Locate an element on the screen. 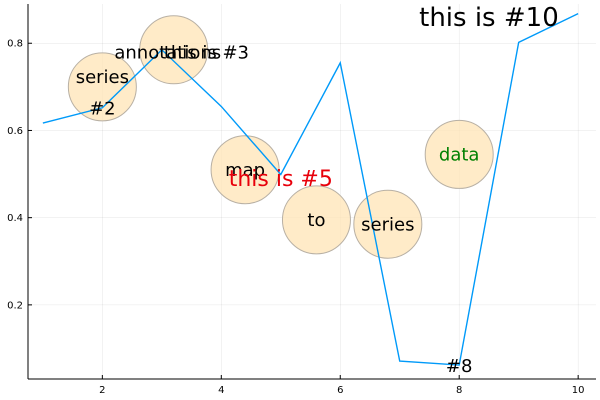 This screenshot has width=600, height=400. x-tick-label: 4 is located at coordinates (221, 390).